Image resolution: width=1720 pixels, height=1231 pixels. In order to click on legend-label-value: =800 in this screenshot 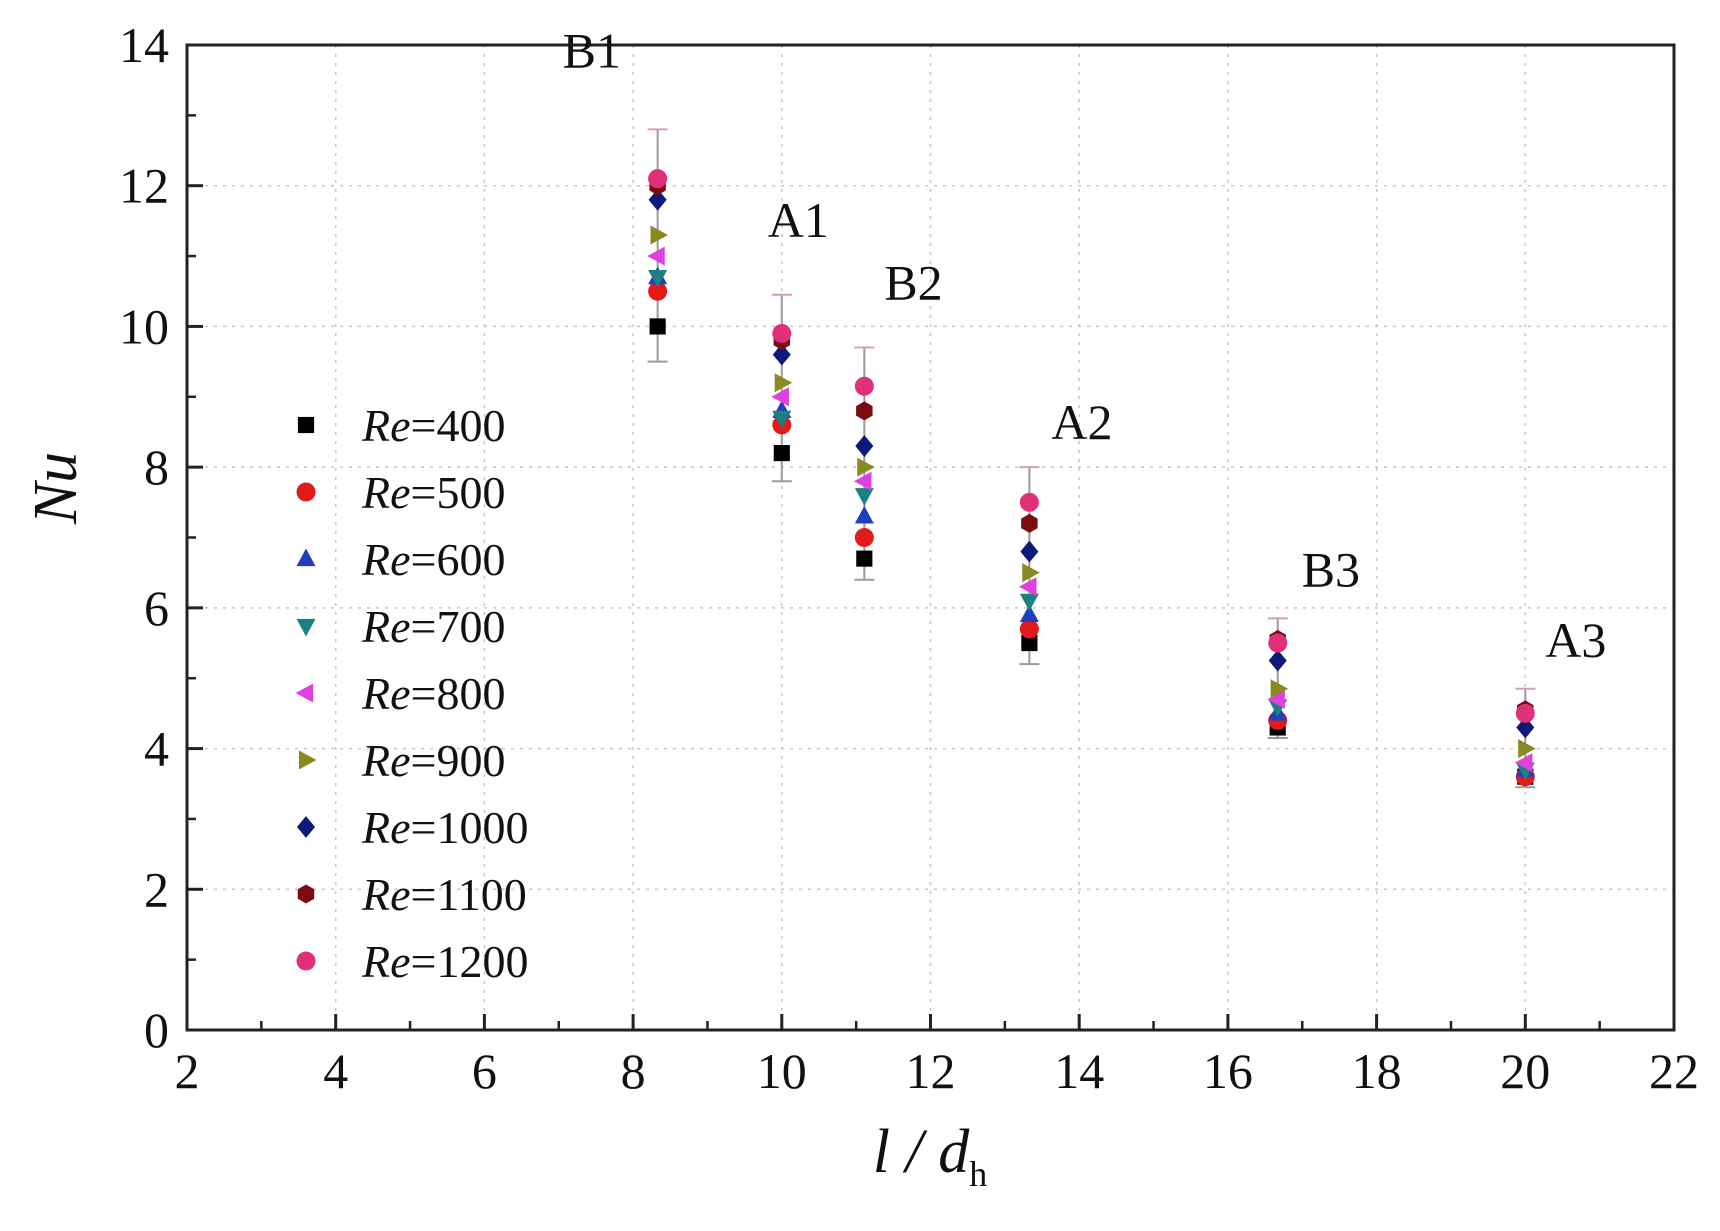, I will do `click(458, 693)`.